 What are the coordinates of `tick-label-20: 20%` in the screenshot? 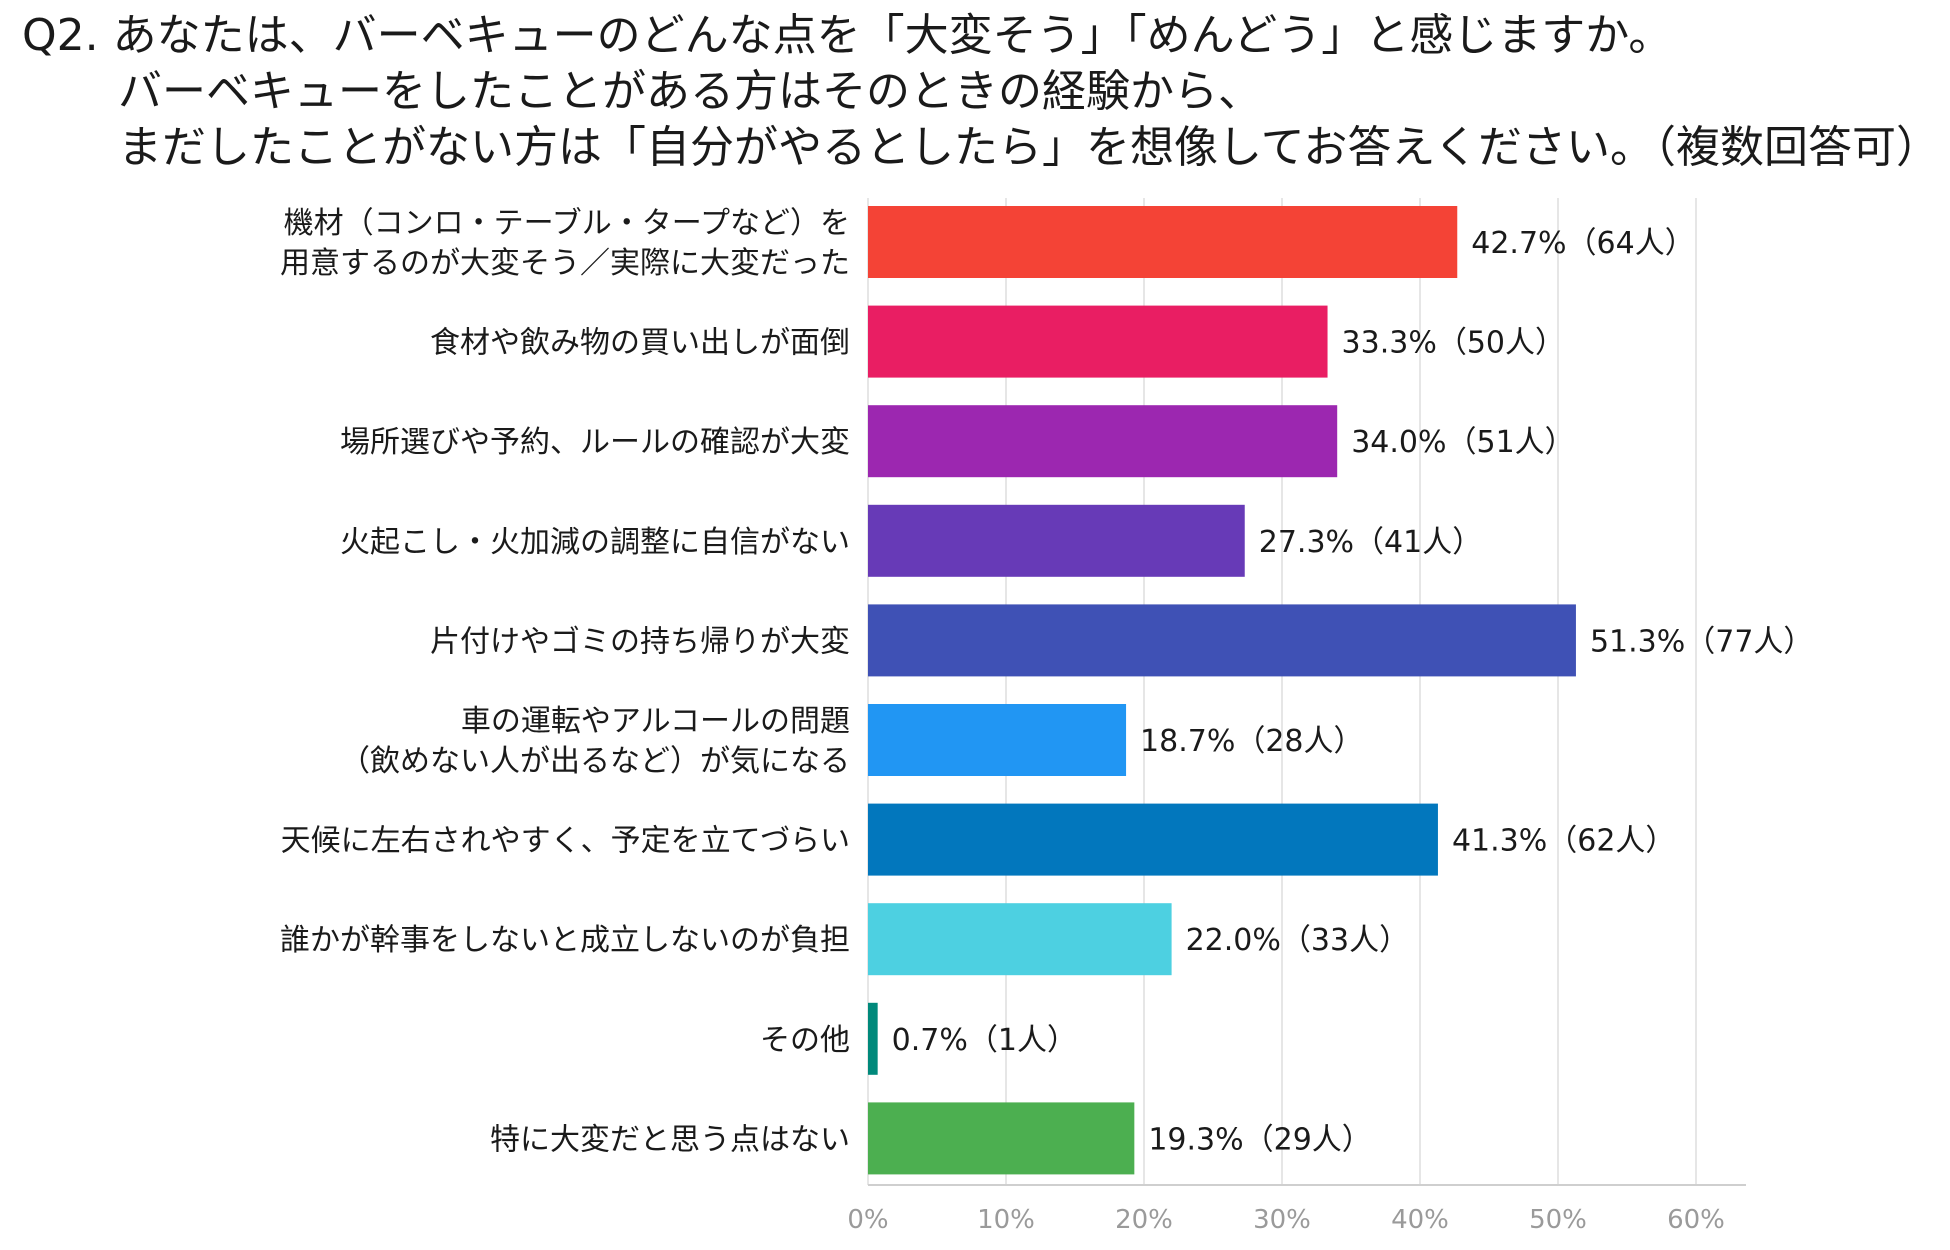 It's located at (1144, 1220).